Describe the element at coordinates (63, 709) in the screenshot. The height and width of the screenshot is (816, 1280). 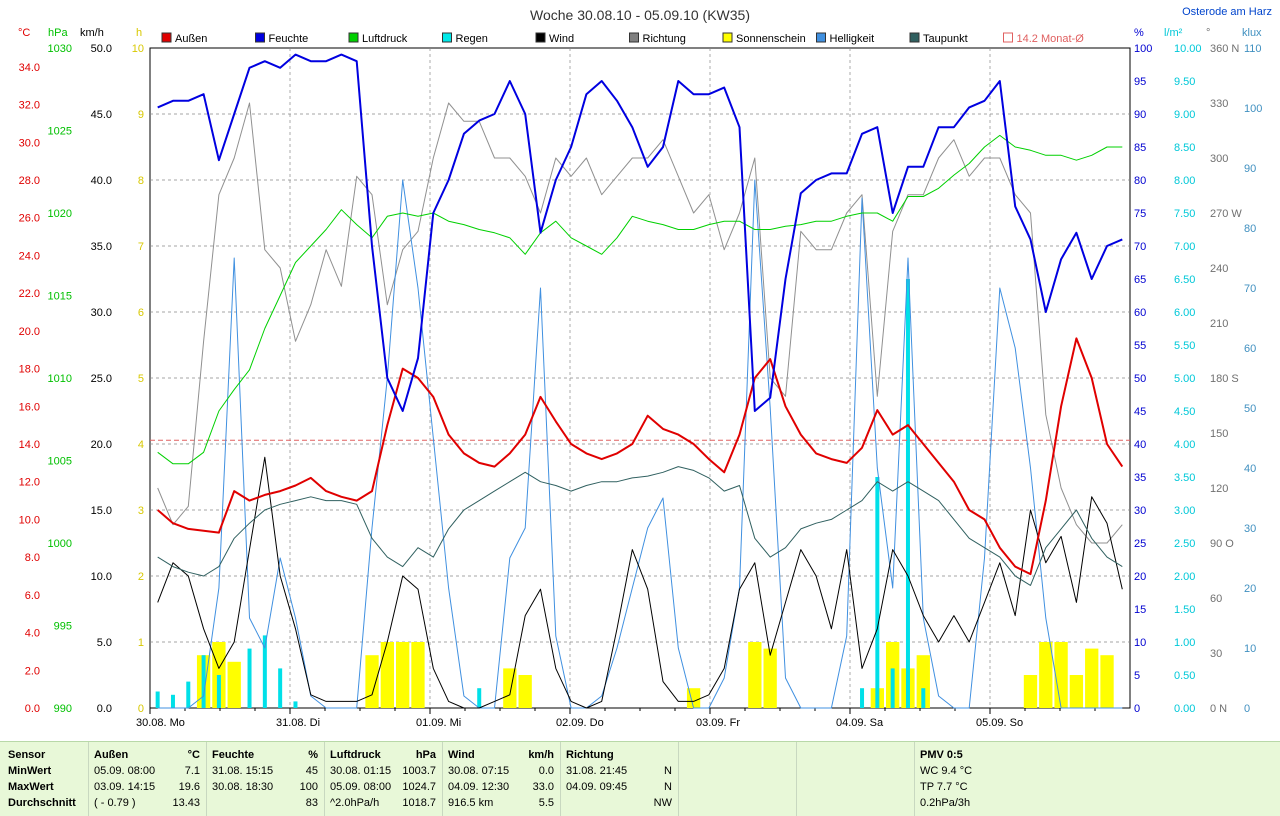
I see `pressure-tick-8: 990` at that location.